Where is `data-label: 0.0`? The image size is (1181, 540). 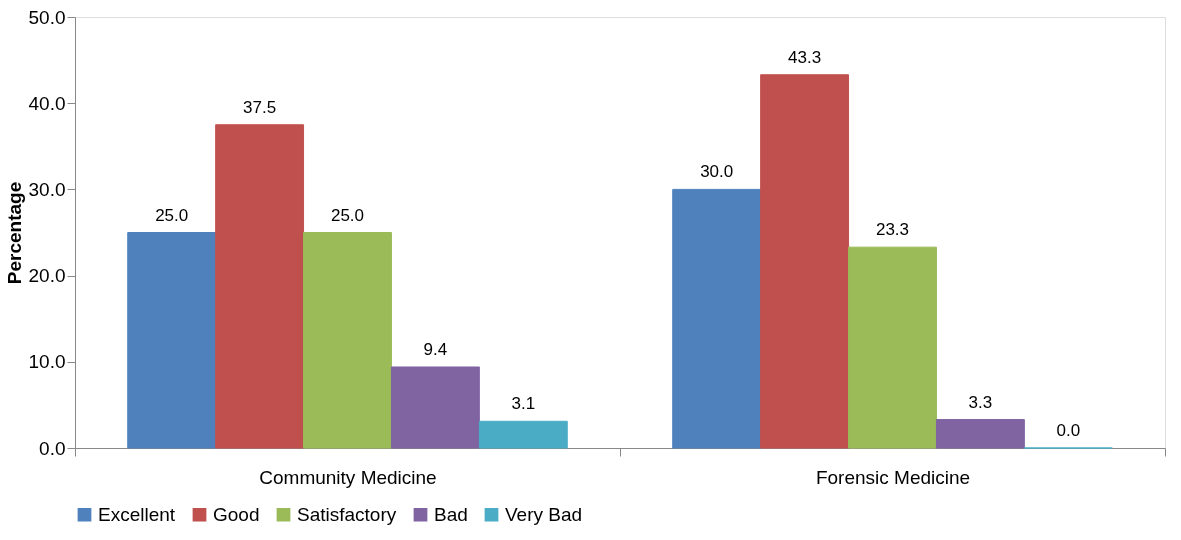
data-label: 0.0 is located at coordinates (1068, 430).